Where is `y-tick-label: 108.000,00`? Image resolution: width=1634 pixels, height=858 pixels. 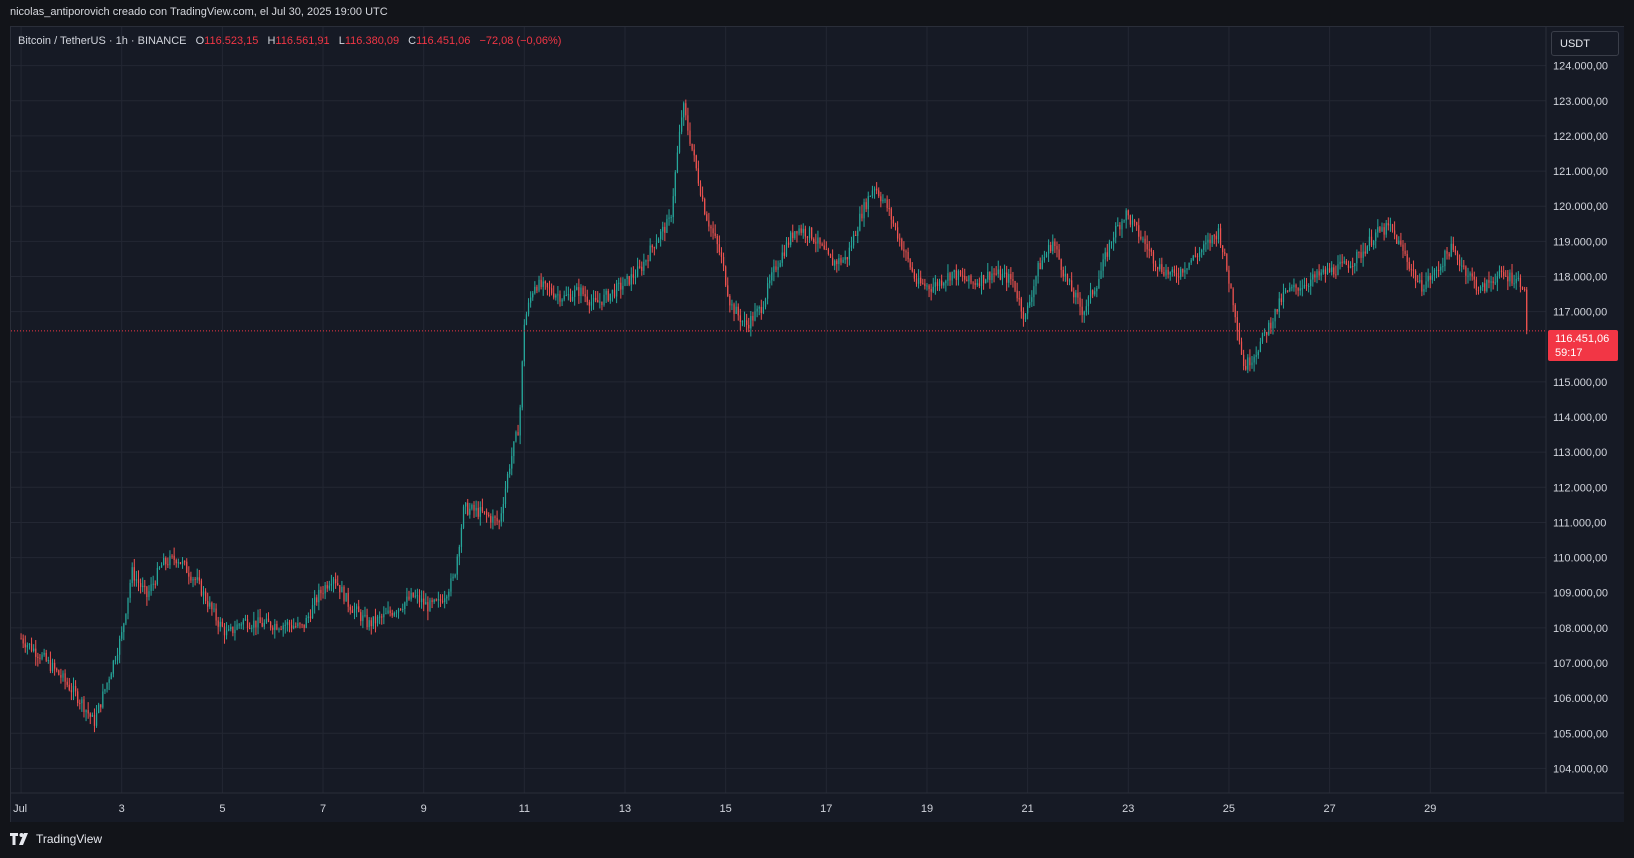
y-tick-label: 108.000,00 is located at coordinates (1580, 629).